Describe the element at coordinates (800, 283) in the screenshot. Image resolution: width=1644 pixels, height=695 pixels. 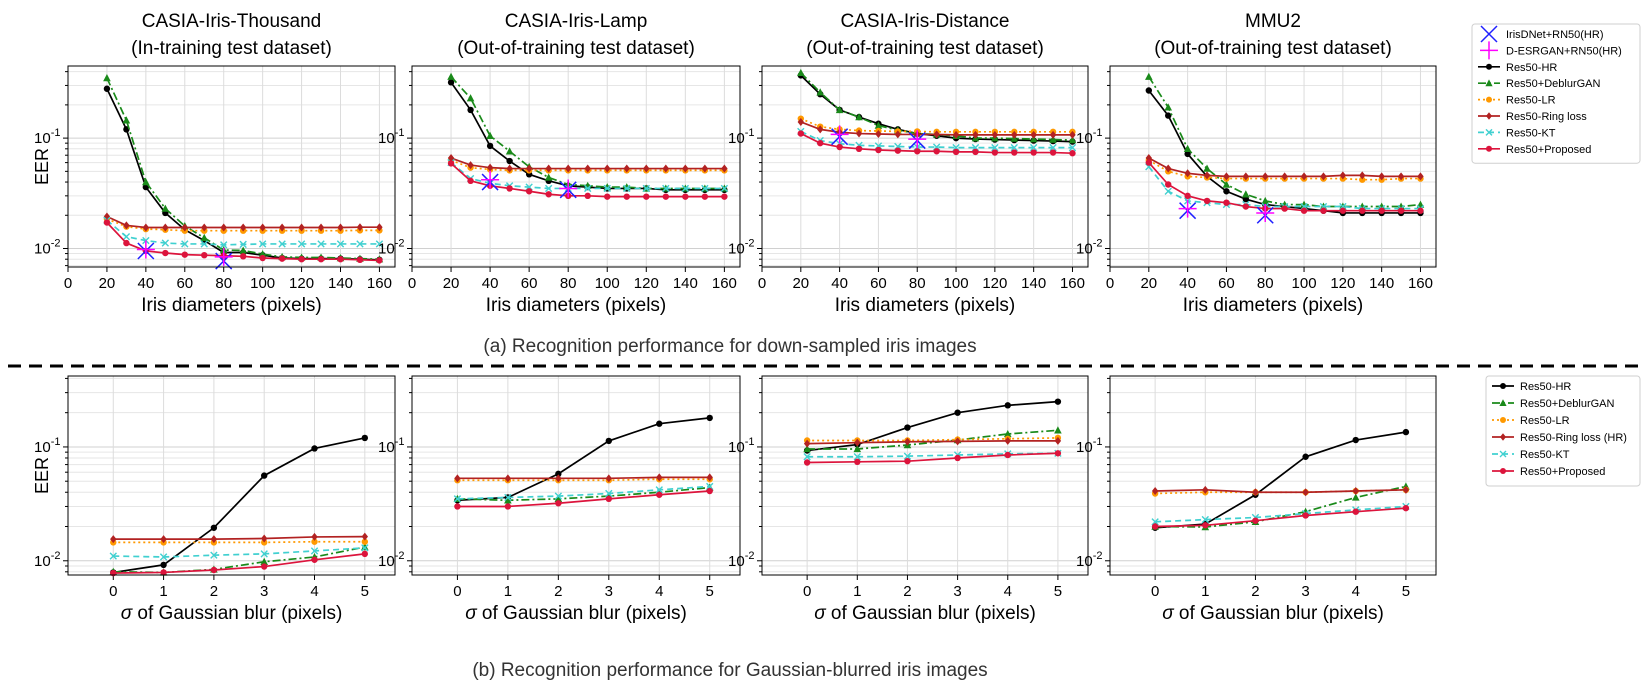
I see `x-tick-label: 20` at that location.